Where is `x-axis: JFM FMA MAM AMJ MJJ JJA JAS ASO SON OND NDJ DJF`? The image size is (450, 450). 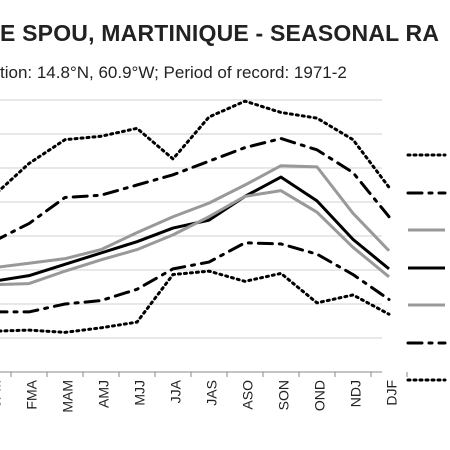 x-axis: JFM FMA MAM AMJ MJJ JJA JAS ASO SON OND NDJ DJF is located at coordinates (204, 392).